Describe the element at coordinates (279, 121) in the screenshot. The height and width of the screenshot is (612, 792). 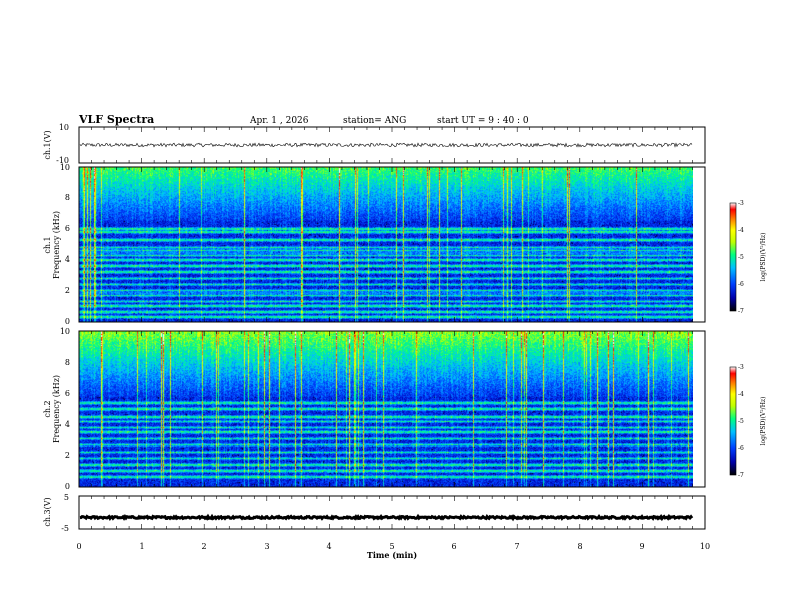
I see `date-label: Apr. 1 , 2026` at that location.